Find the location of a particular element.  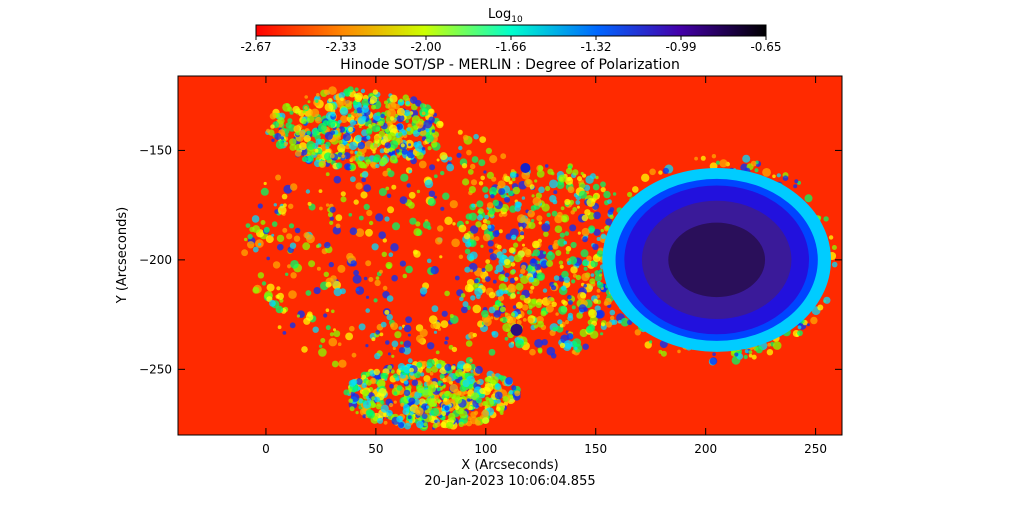

y-axis-label: Y (Arcseconds) is located at coordinates (122, 255).